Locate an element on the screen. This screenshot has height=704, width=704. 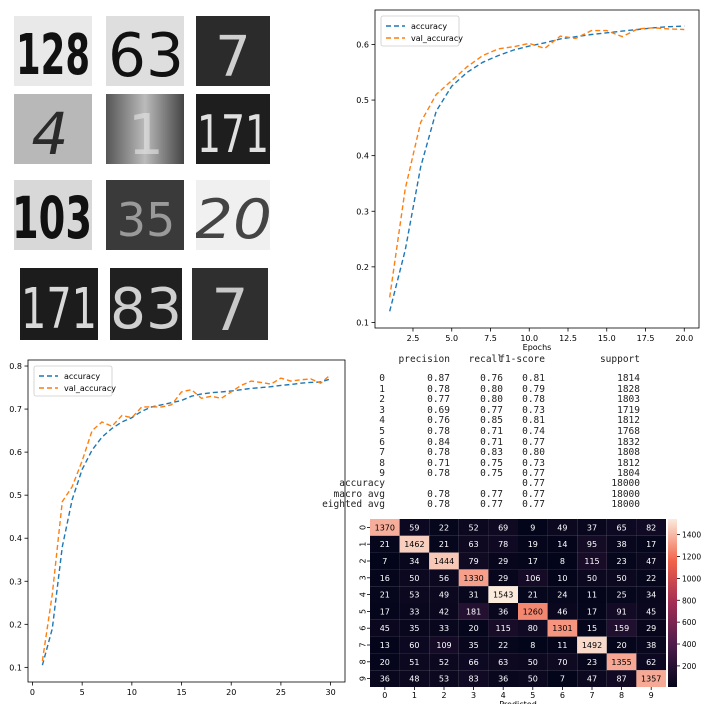
heatmap-cell-label: 60 is located at coordinates (414, 645).